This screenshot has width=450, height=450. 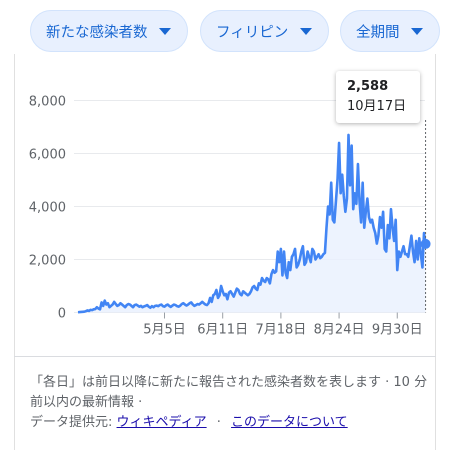 I want to click on y-tick-label: 8,000, so click(x=47, y=102).